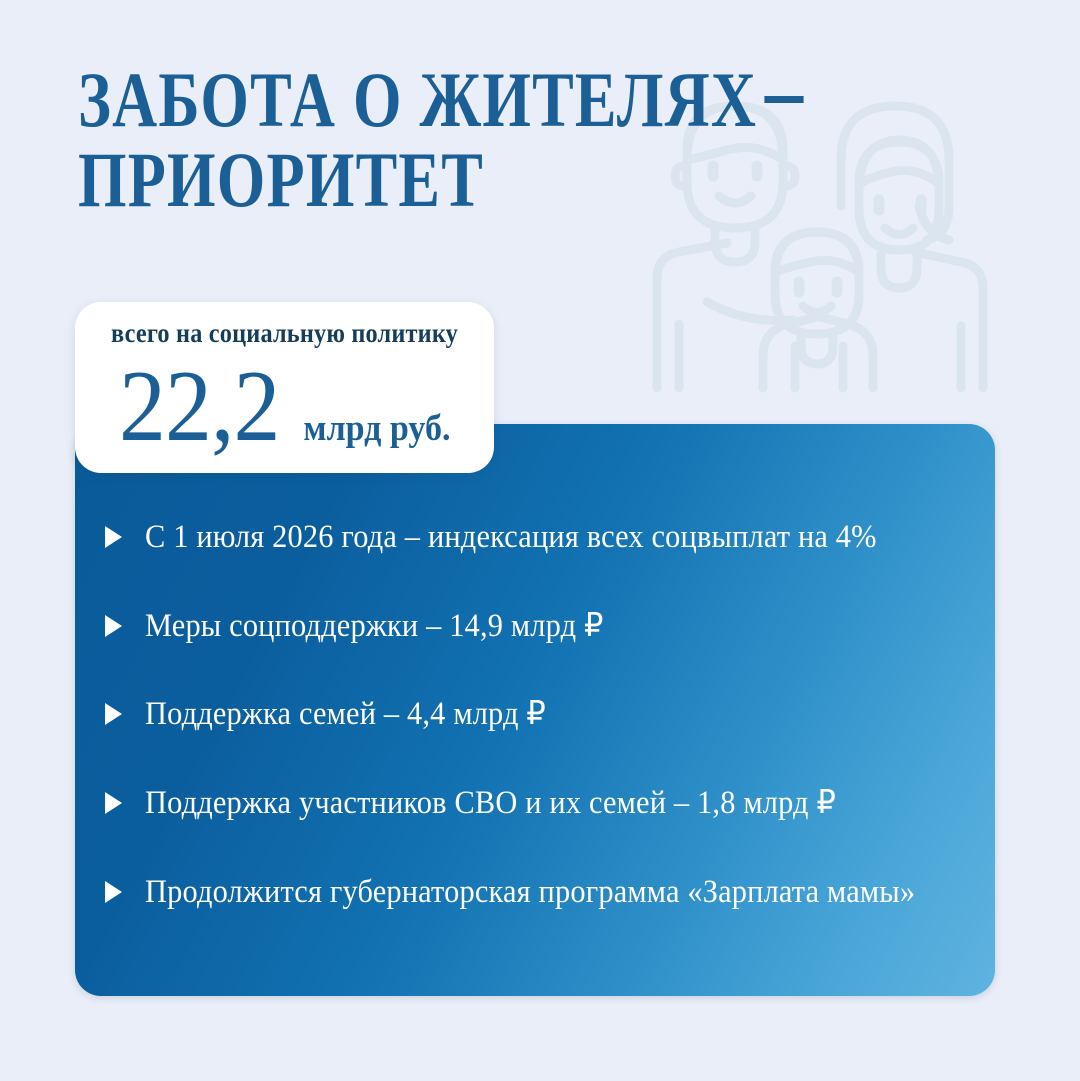 The height and width of the screenshot is (1081, 1080). I want to click on title-dash-icon, so click(784, 99).